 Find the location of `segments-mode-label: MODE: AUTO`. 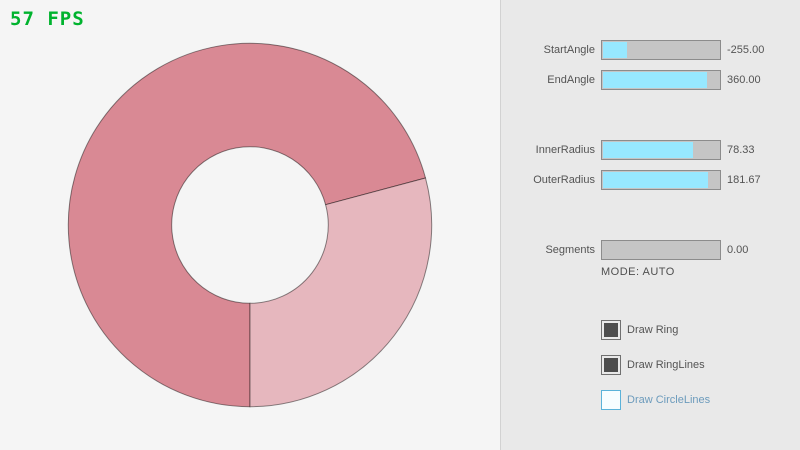

segments-mode-label: MODE: AUTO is located at coordinates (638, 272).